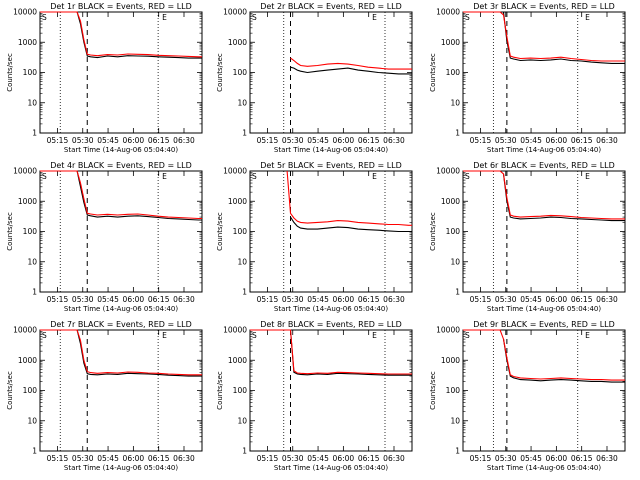  I want to click on panel-title: Det 2r BLACK = Events, RED = LLD, so click(331, 6).